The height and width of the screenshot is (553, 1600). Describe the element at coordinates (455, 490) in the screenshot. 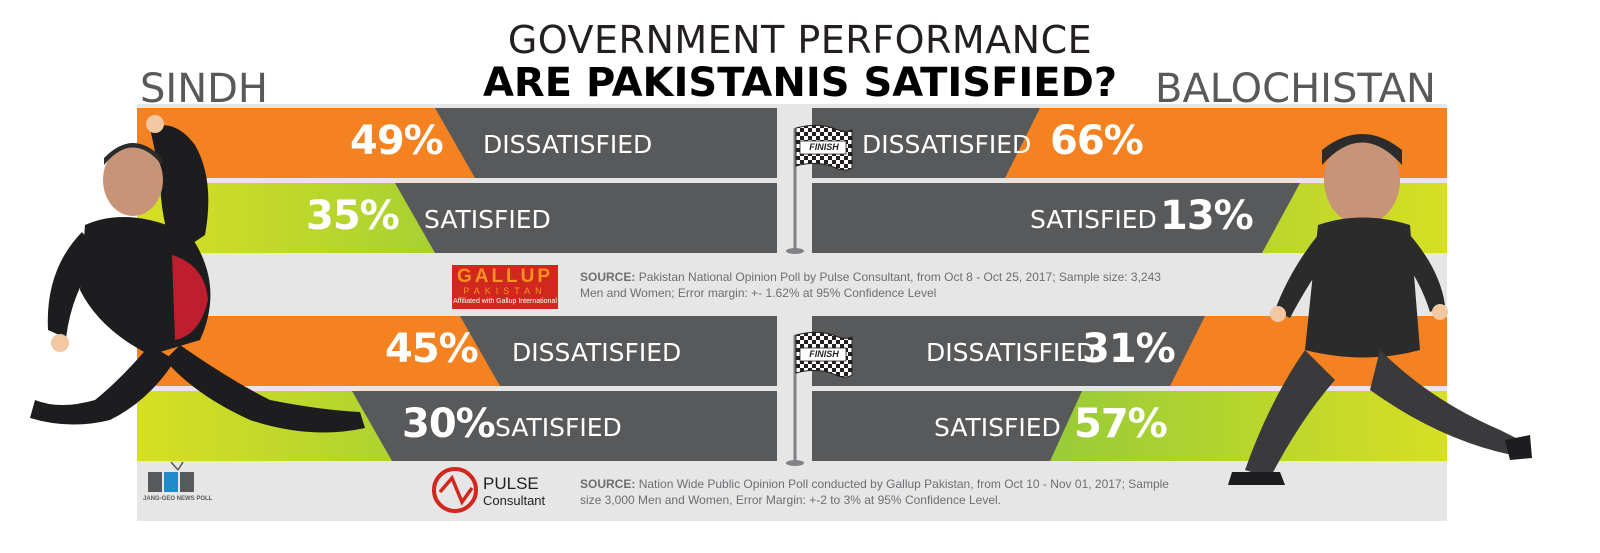

I see `pulse-logo-icon` at that location.